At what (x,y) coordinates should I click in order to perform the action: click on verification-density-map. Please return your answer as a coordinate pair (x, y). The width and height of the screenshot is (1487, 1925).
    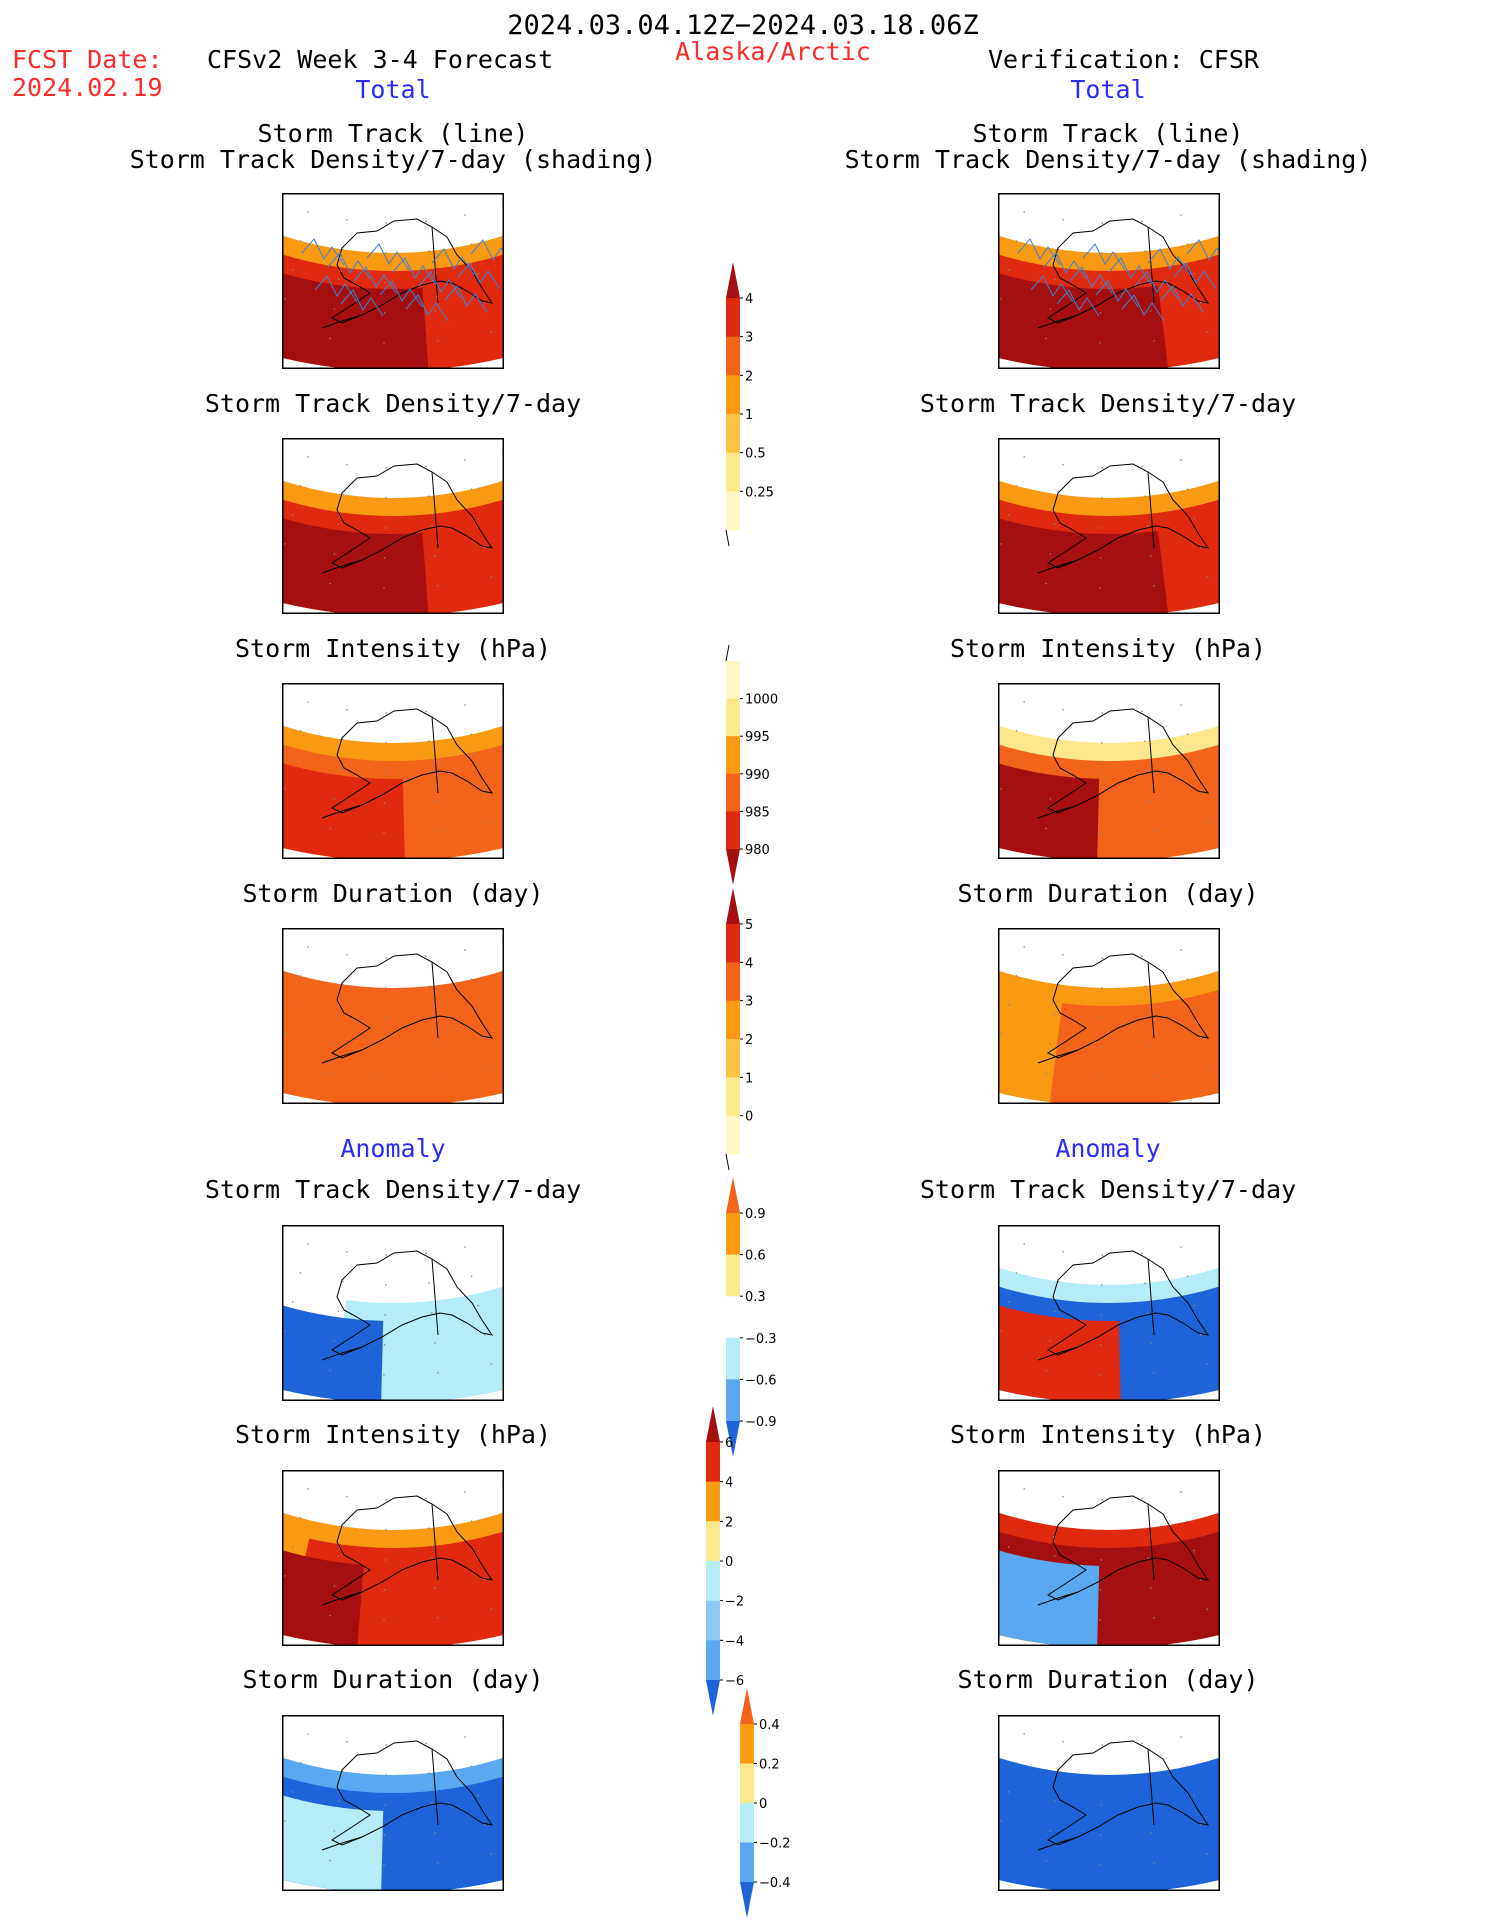
    Looking at the image, I should click on (1109, 526).